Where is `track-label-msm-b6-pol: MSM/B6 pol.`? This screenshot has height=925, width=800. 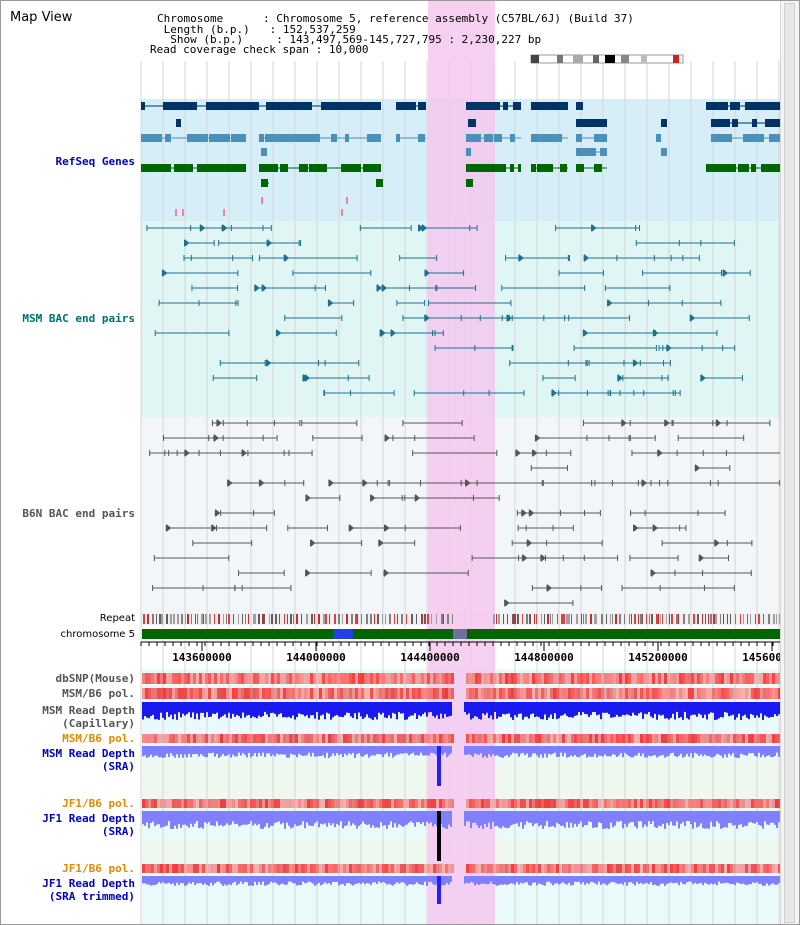 track-label-msm-b6-pol: MSM/B6 pol. is located at coordinates (98, 693).